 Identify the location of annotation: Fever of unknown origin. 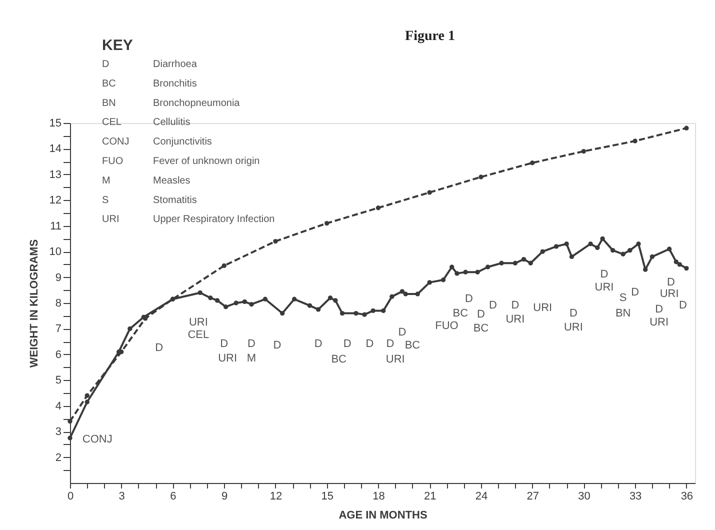
(206, 161).